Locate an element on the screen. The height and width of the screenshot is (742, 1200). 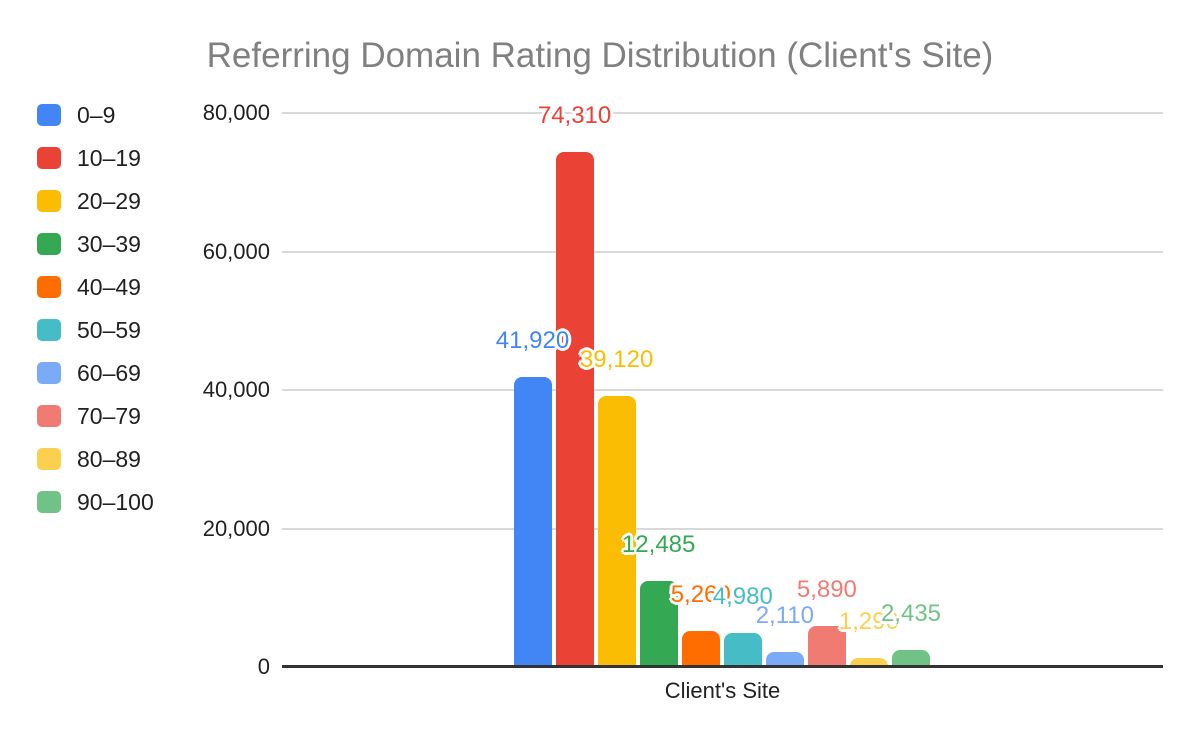
legend-item-label: 50–59 is located at coordinates (109, 329).